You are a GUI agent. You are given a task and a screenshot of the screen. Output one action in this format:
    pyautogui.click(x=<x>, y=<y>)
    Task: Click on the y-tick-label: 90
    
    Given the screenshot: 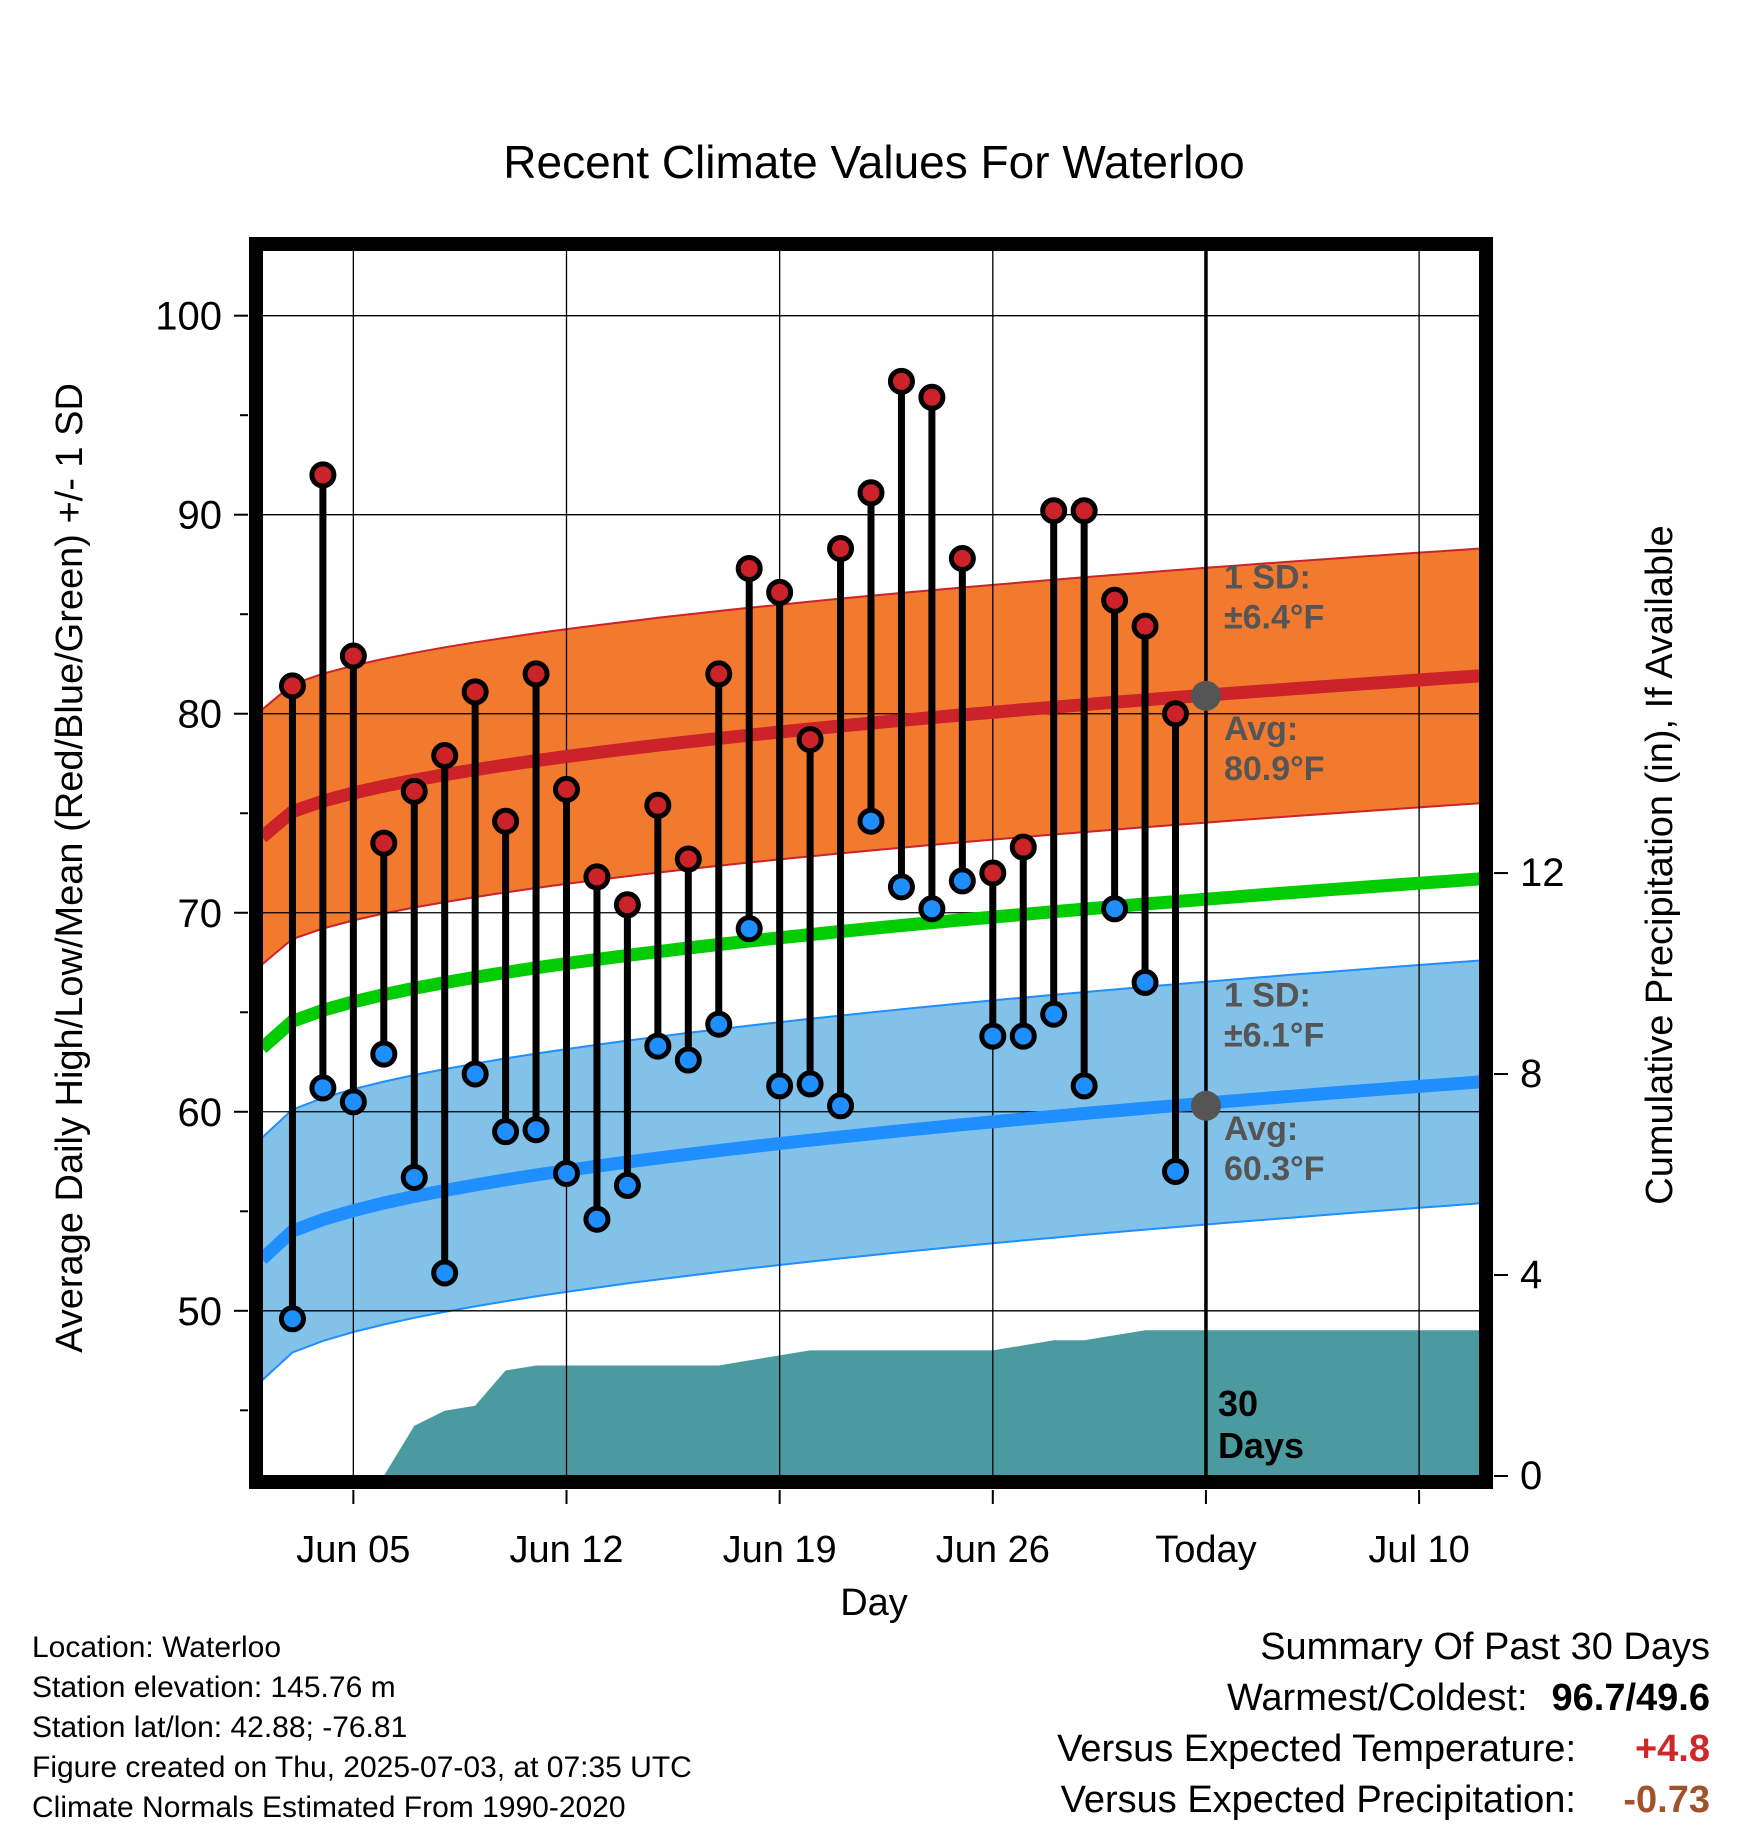 What is the action you would take?
    pyautogui.click(x=200, y=516)
    